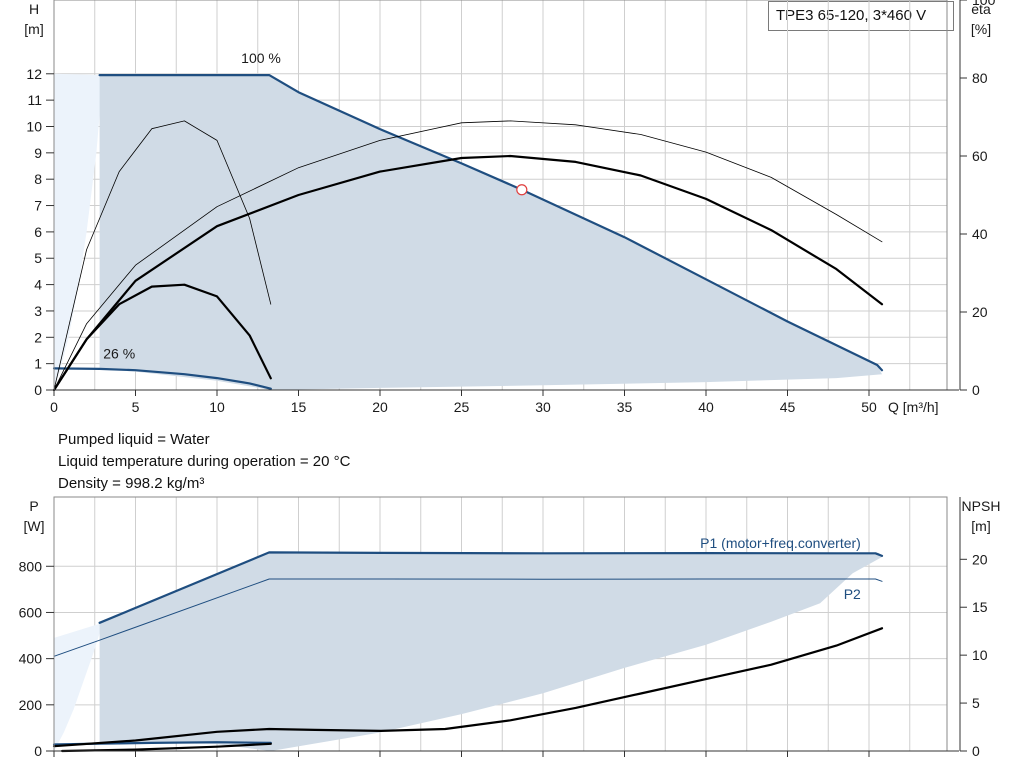 The image size is (1024, 781). What do you see at coordinates (38, 153) in the screenshot?
I see `y-left-tick-label: 9` at bounding box center [38, 153].